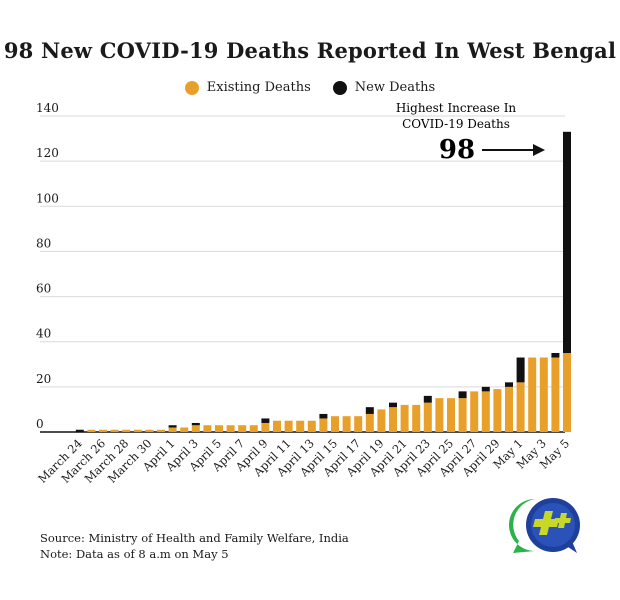 This screenshot has width=620, height=600. I want to click on legend-label-new: New Deaths, so click(395, 87).